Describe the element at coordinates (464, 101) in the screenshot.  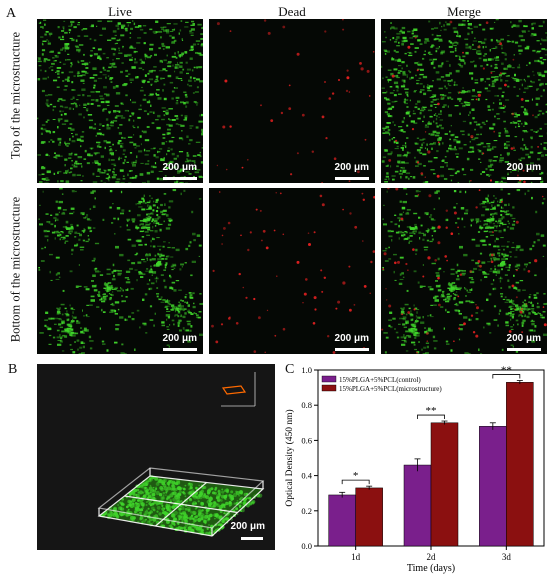
I see `micrograph-merge-top: 200 μm` at that location.